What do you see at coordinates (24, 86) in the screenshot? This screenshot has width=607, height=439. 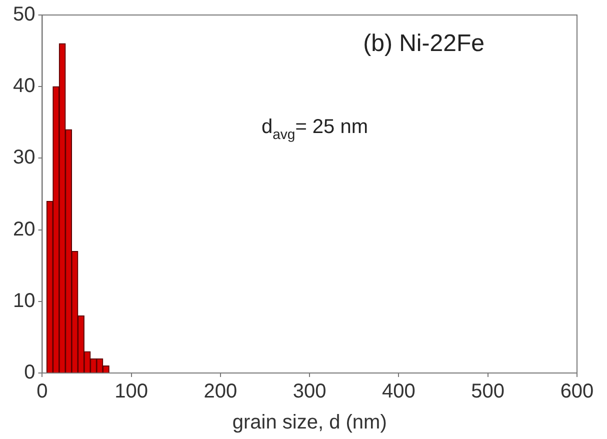 I see `y-tick-label: 40` at bounding box center [24, 86].